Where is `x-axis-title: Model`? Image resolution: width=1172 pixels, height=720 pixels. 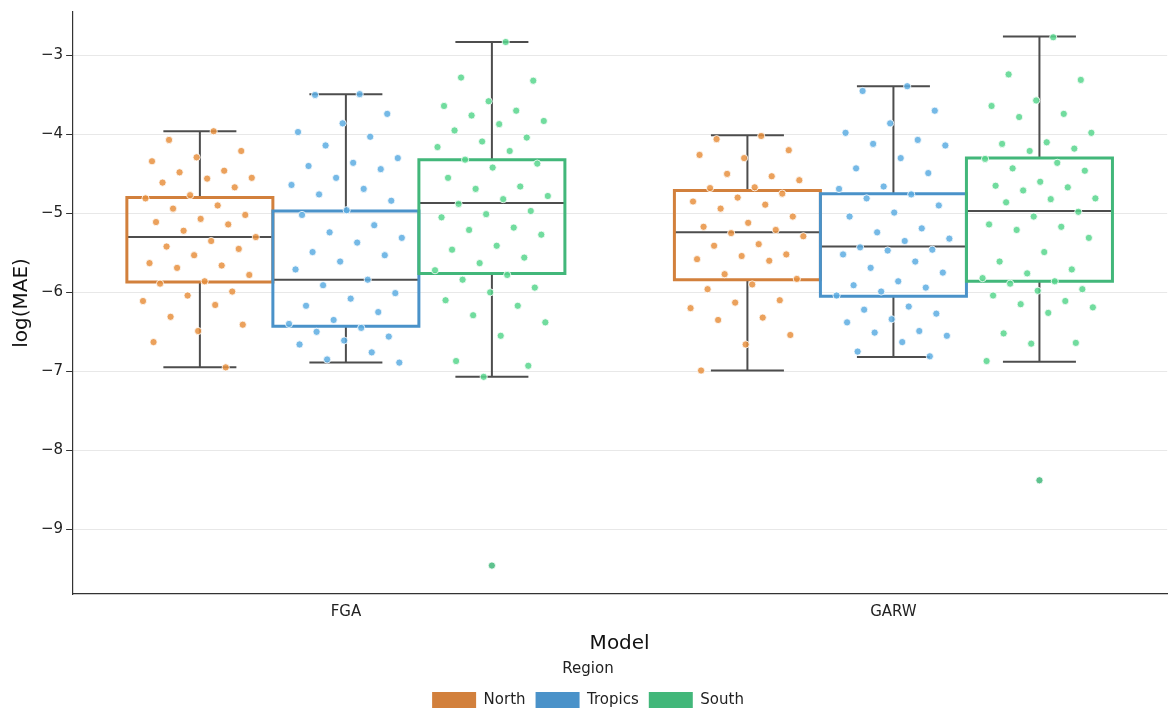 x-axis-title: Model is located at coordinates (619, 642).